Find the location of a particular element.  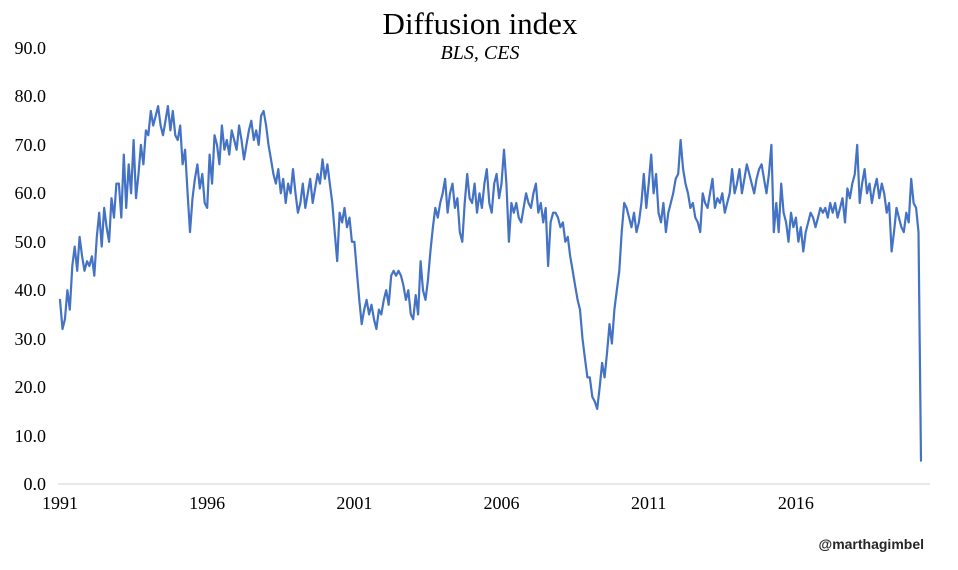

x-axis-tick-label: 2016 is located at coordinates (795, 503).